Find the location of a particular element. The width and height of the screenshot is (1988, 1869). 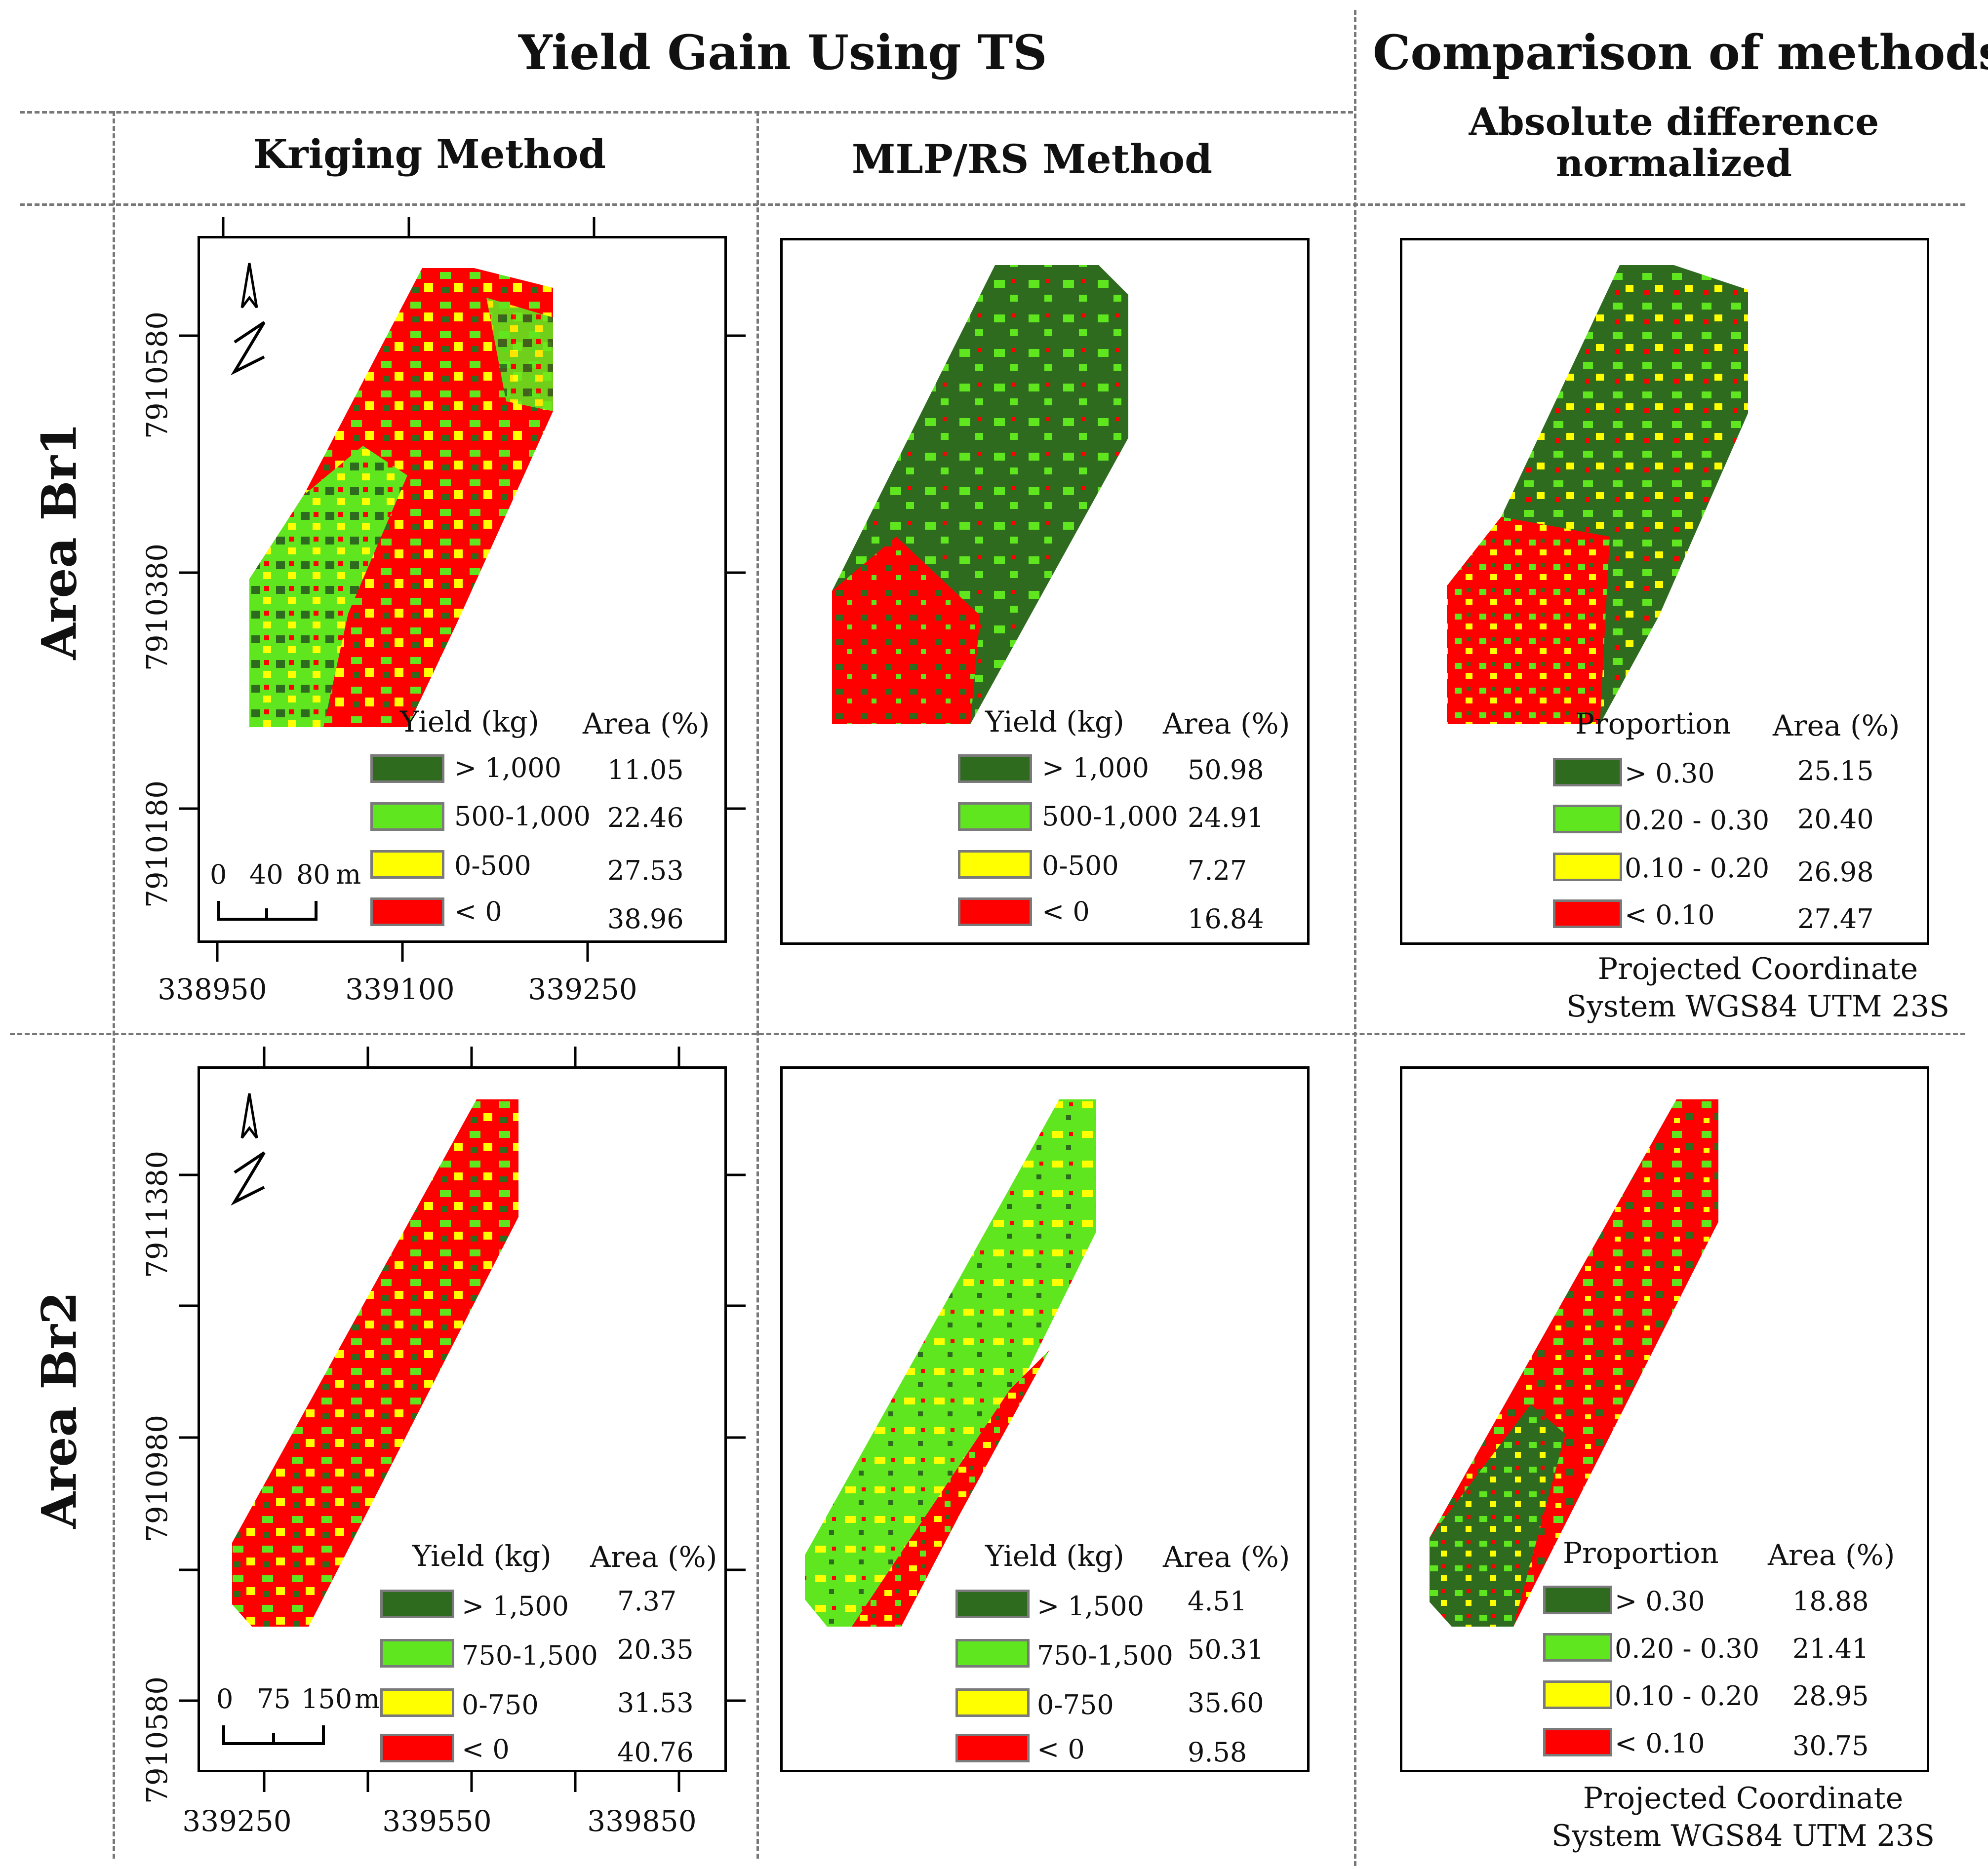

projection-line2: System WGS84 UTM 23S is located at coordinates (1743, 1836).